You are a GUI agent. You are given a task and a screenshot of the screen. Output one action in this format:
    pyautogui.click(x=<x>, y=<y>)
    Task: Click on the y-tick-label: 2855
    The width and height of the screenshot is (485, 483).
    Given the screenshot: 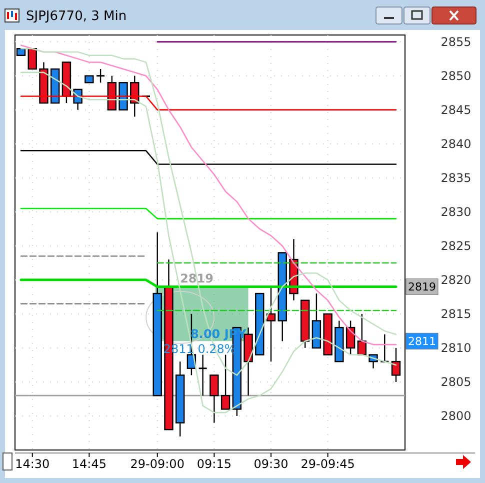 What is the action you would take?
    pyautogui.click(x=456, y=41)
    